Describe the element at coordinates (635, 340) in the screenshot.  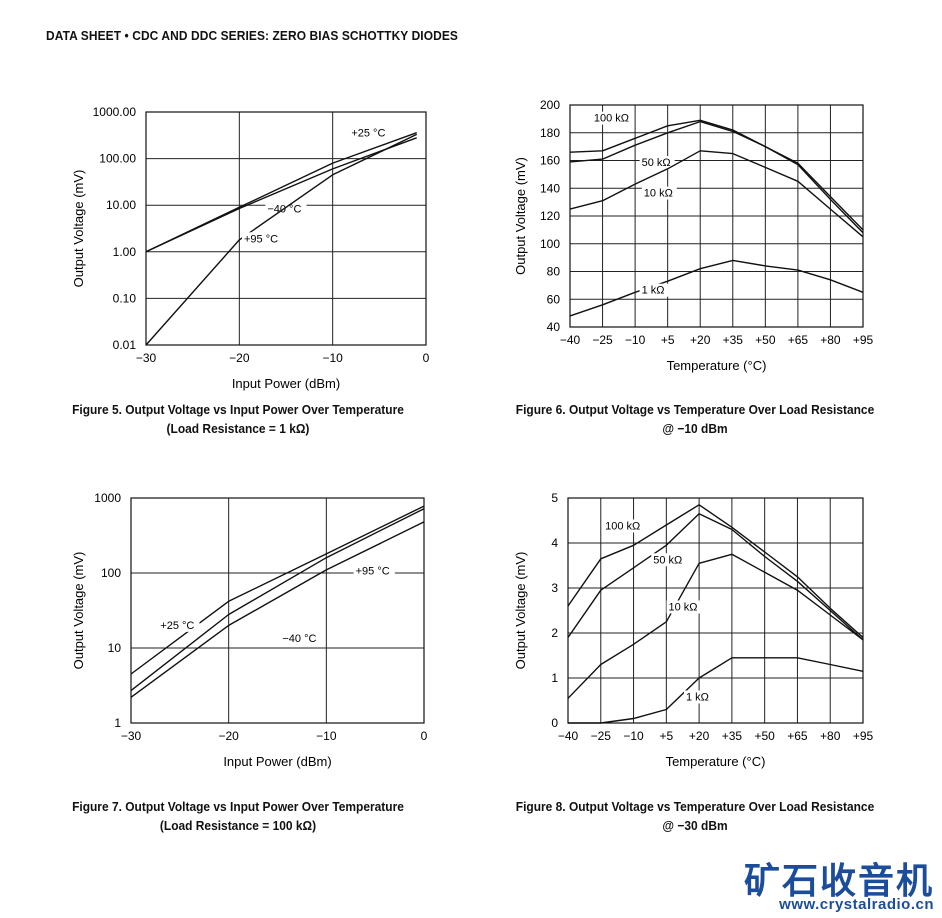
I see `x-tick-label: −10` at that location.